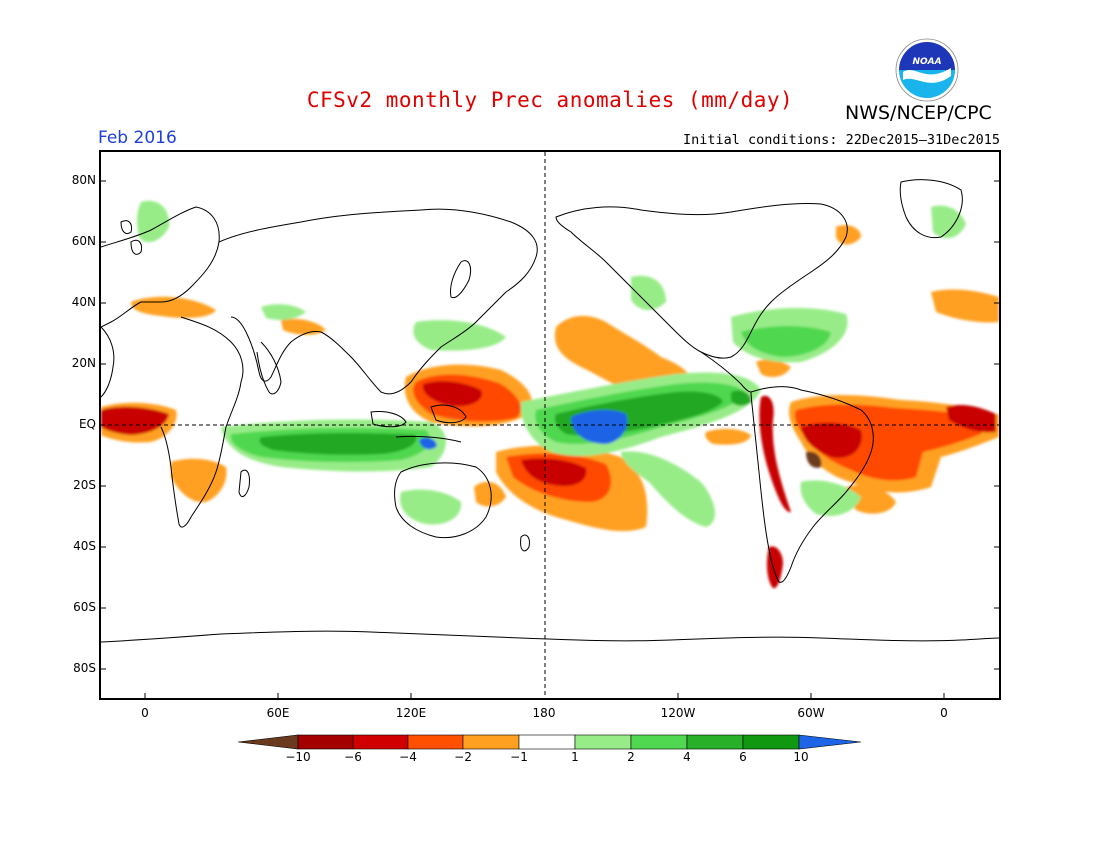 The width and height of the screenshot is (1100, 850). I want to click on lon-label-0-east: 0, so click(944, 713).